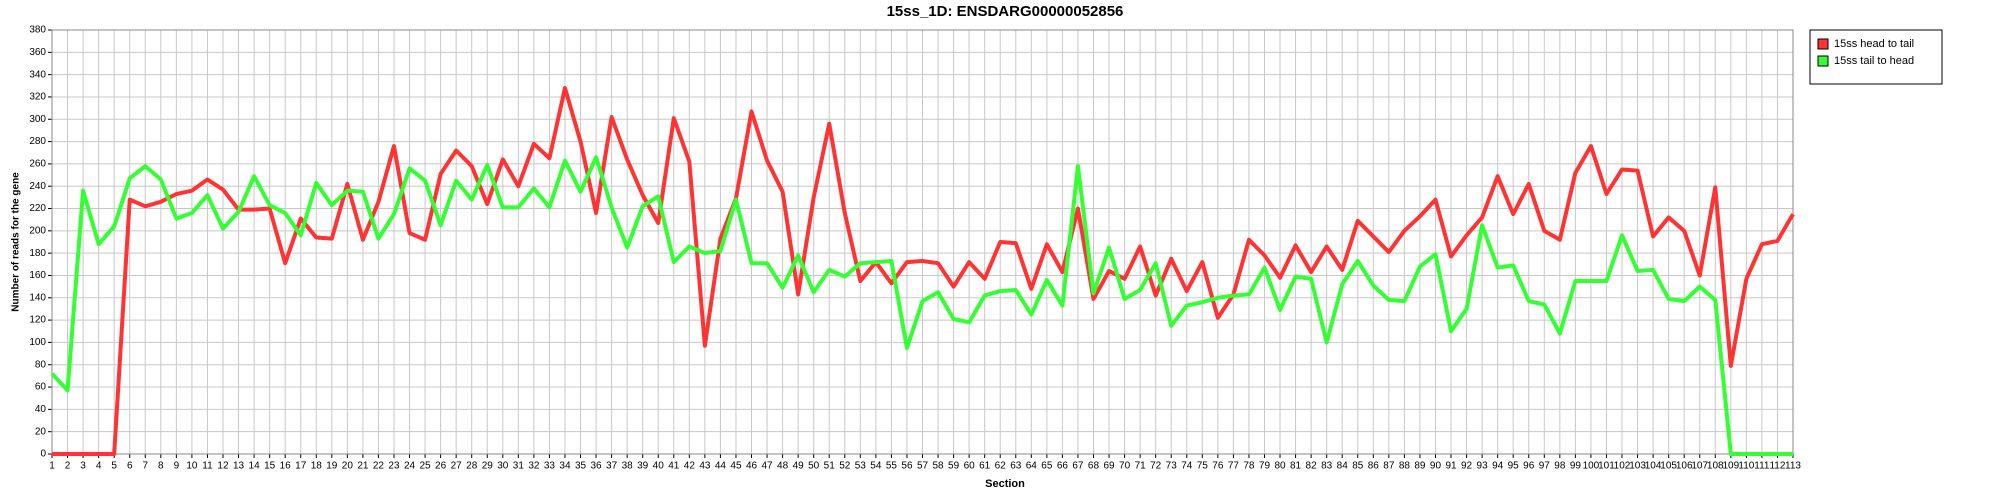 The image size is (1989, 500). What do you see at coordinates (736, 466) in the screenshot?
I see `x-tick-label: 45` at bounding box center [736, 466].